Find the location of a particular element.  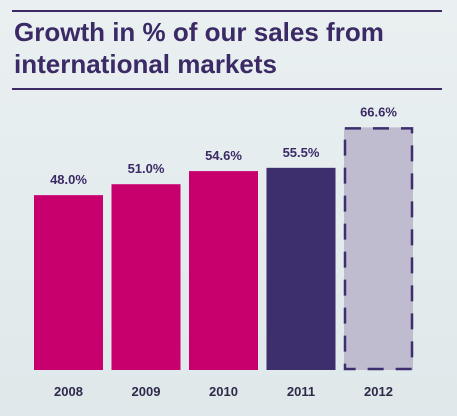

bar-2012 is located at coordinates (378, 248).